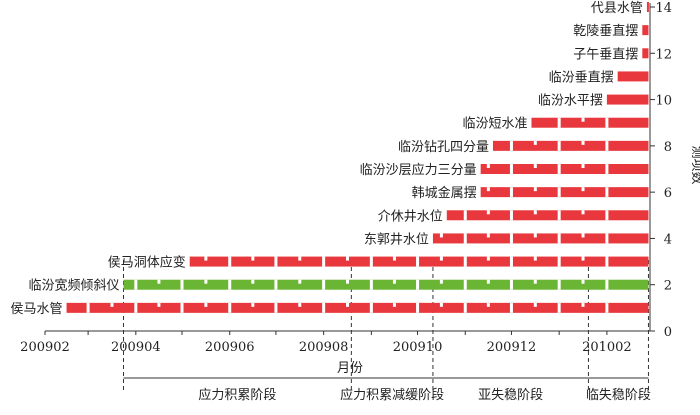 The width and height of the screenshot is (700, 415). Describe the element at coordinates (663, 8) in the screenshot. I see `y-tick-label: 14` at that location.